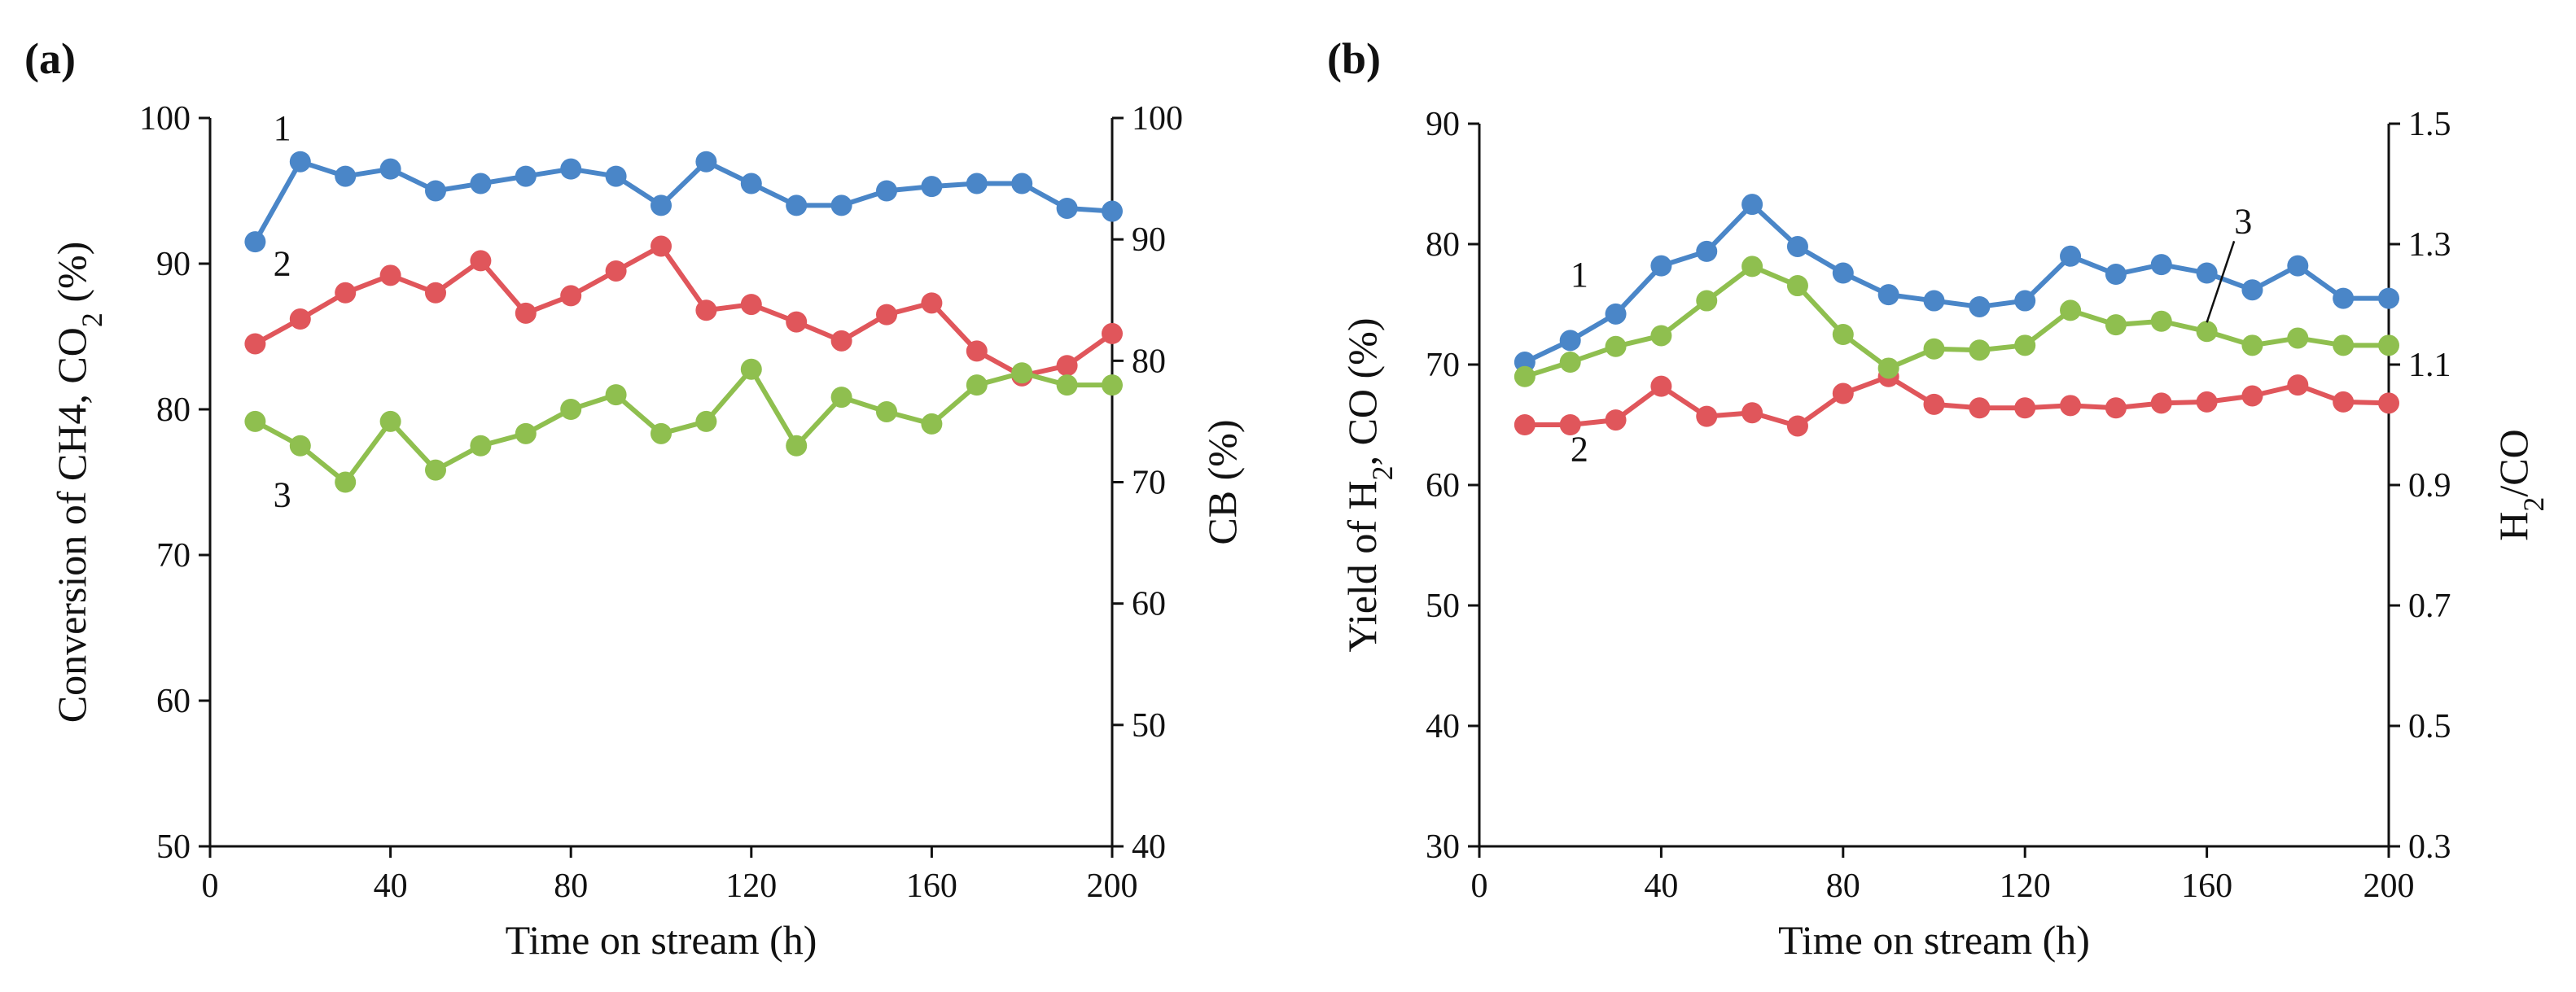 The image size is (2576, 992). Describe the element at coordinates (1157, 119) in the screenshot. I see `y-tick-label-right: 100` at that location.